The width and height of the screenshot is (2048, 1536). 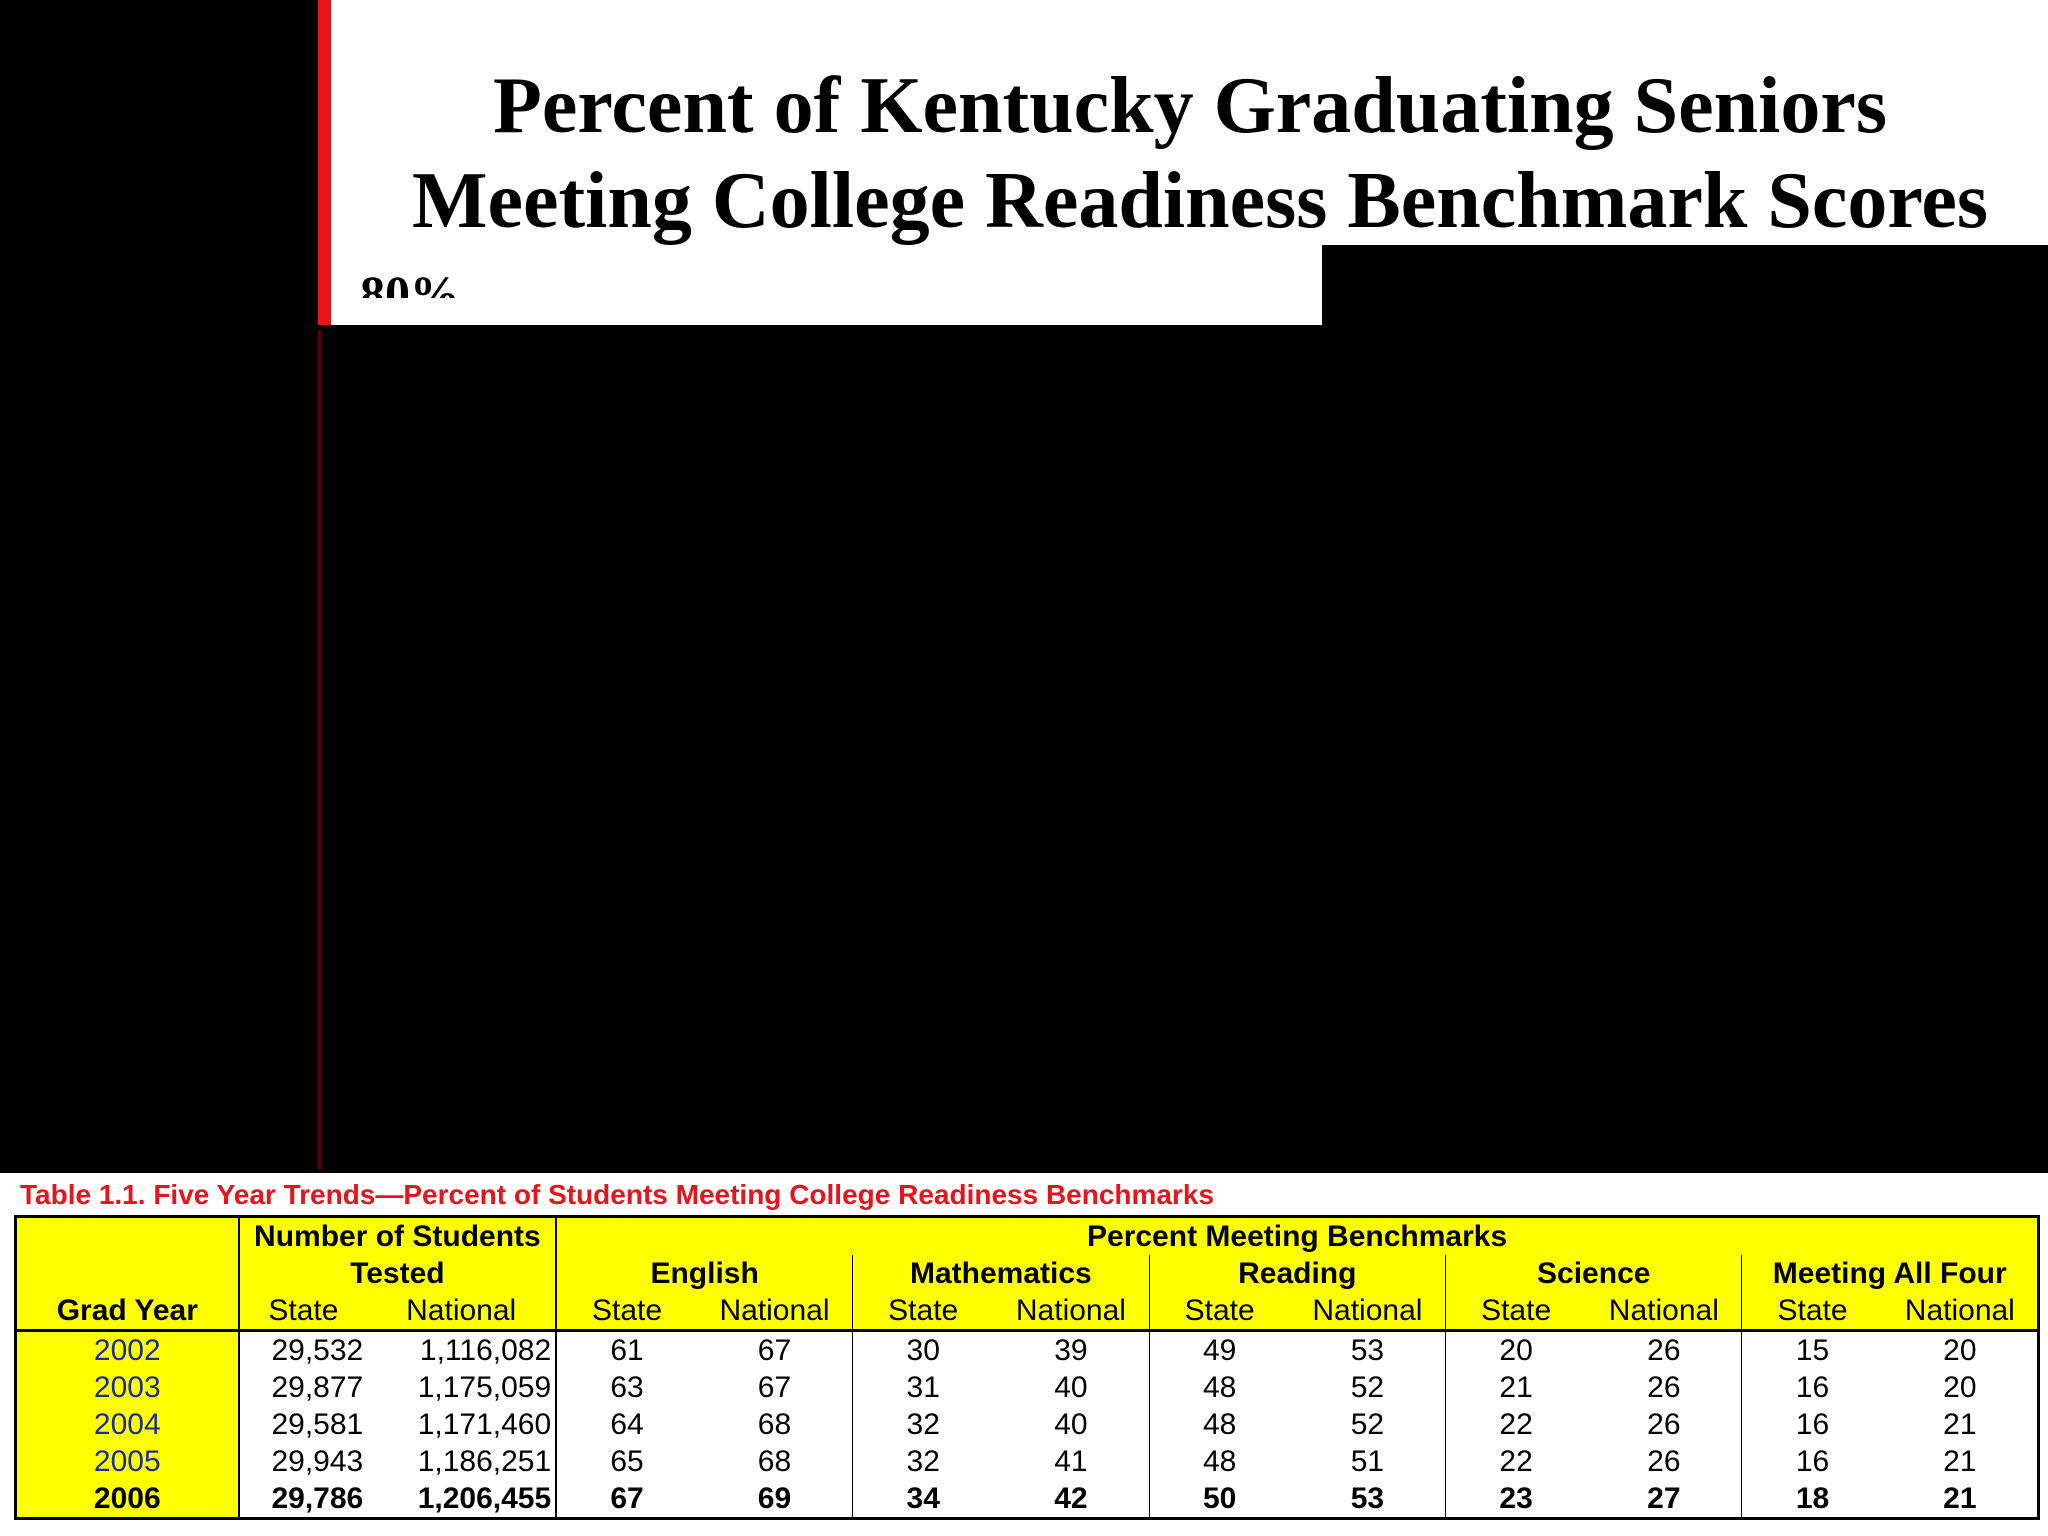 What do you see at coordinates (1190, 106) in the screenshot?
I see `slide-title-line-1: Percent of Kentucky Graduating Seniors` at bounding box center [1190, 106].